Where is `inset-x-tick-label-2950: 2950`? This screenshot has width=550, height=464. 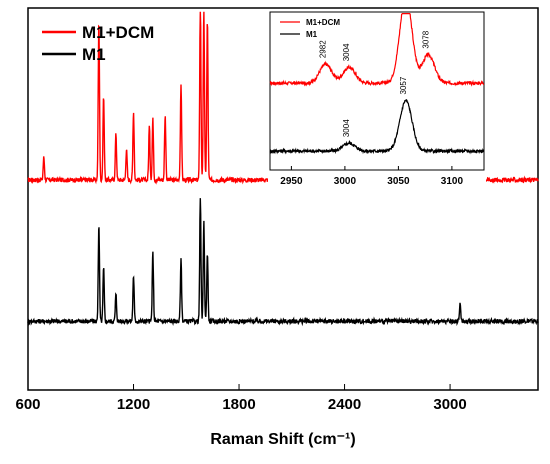
inset-x-tick-label-2950: 2950 is located at coordinates (291, 181).